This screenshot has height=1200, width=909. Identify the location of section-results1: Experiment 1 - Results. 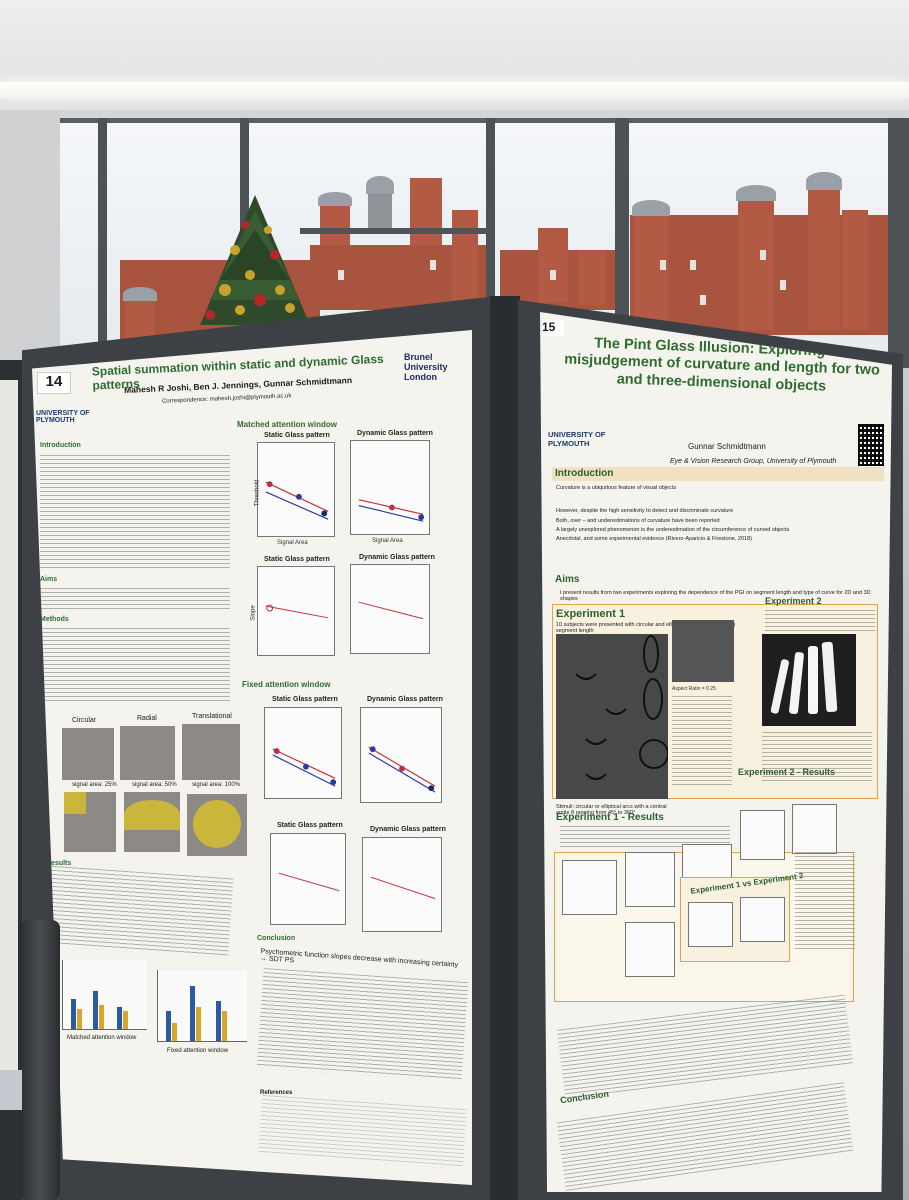
(610, 817).